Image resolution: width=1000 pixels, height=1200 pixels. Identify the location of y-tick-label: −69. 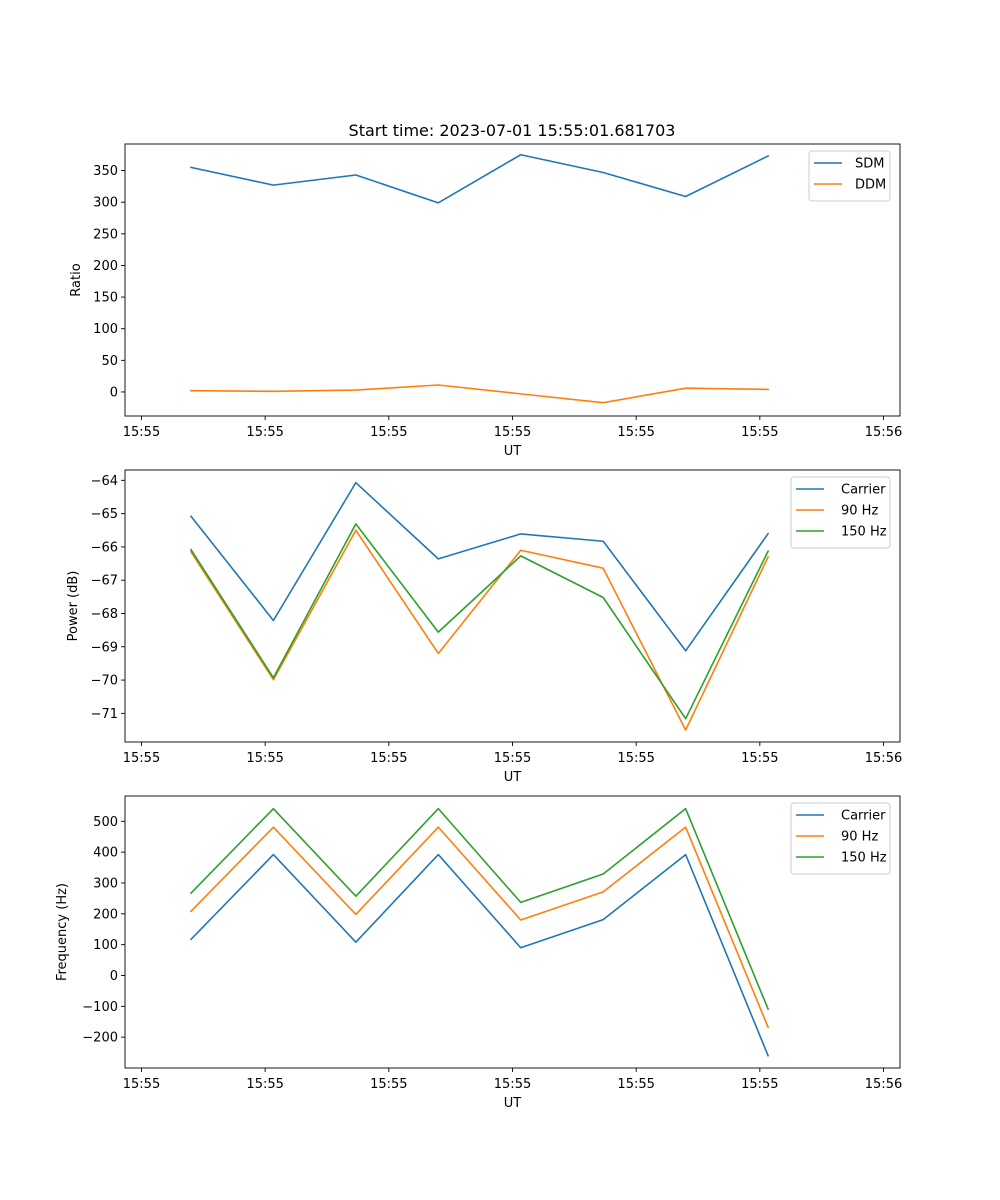
(104, 647).